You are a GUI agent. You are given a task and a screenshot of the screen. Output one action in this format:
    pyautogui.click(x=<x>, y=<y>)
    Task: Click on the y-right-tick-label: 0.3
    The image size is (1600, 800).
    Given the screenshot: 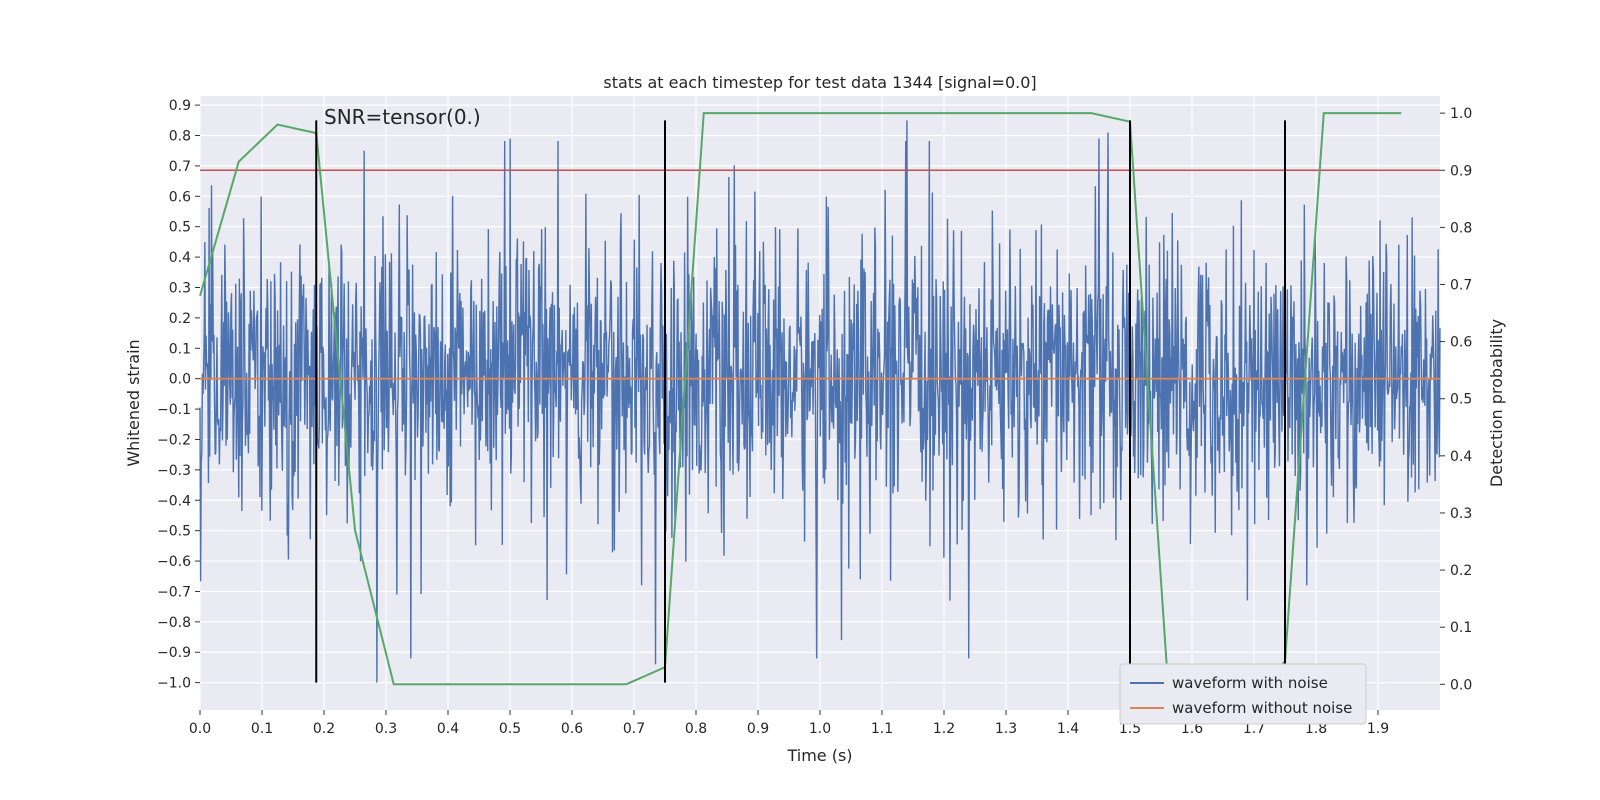 What is the action you would take?
    pyautogui.click(x=1461, y=514)
    